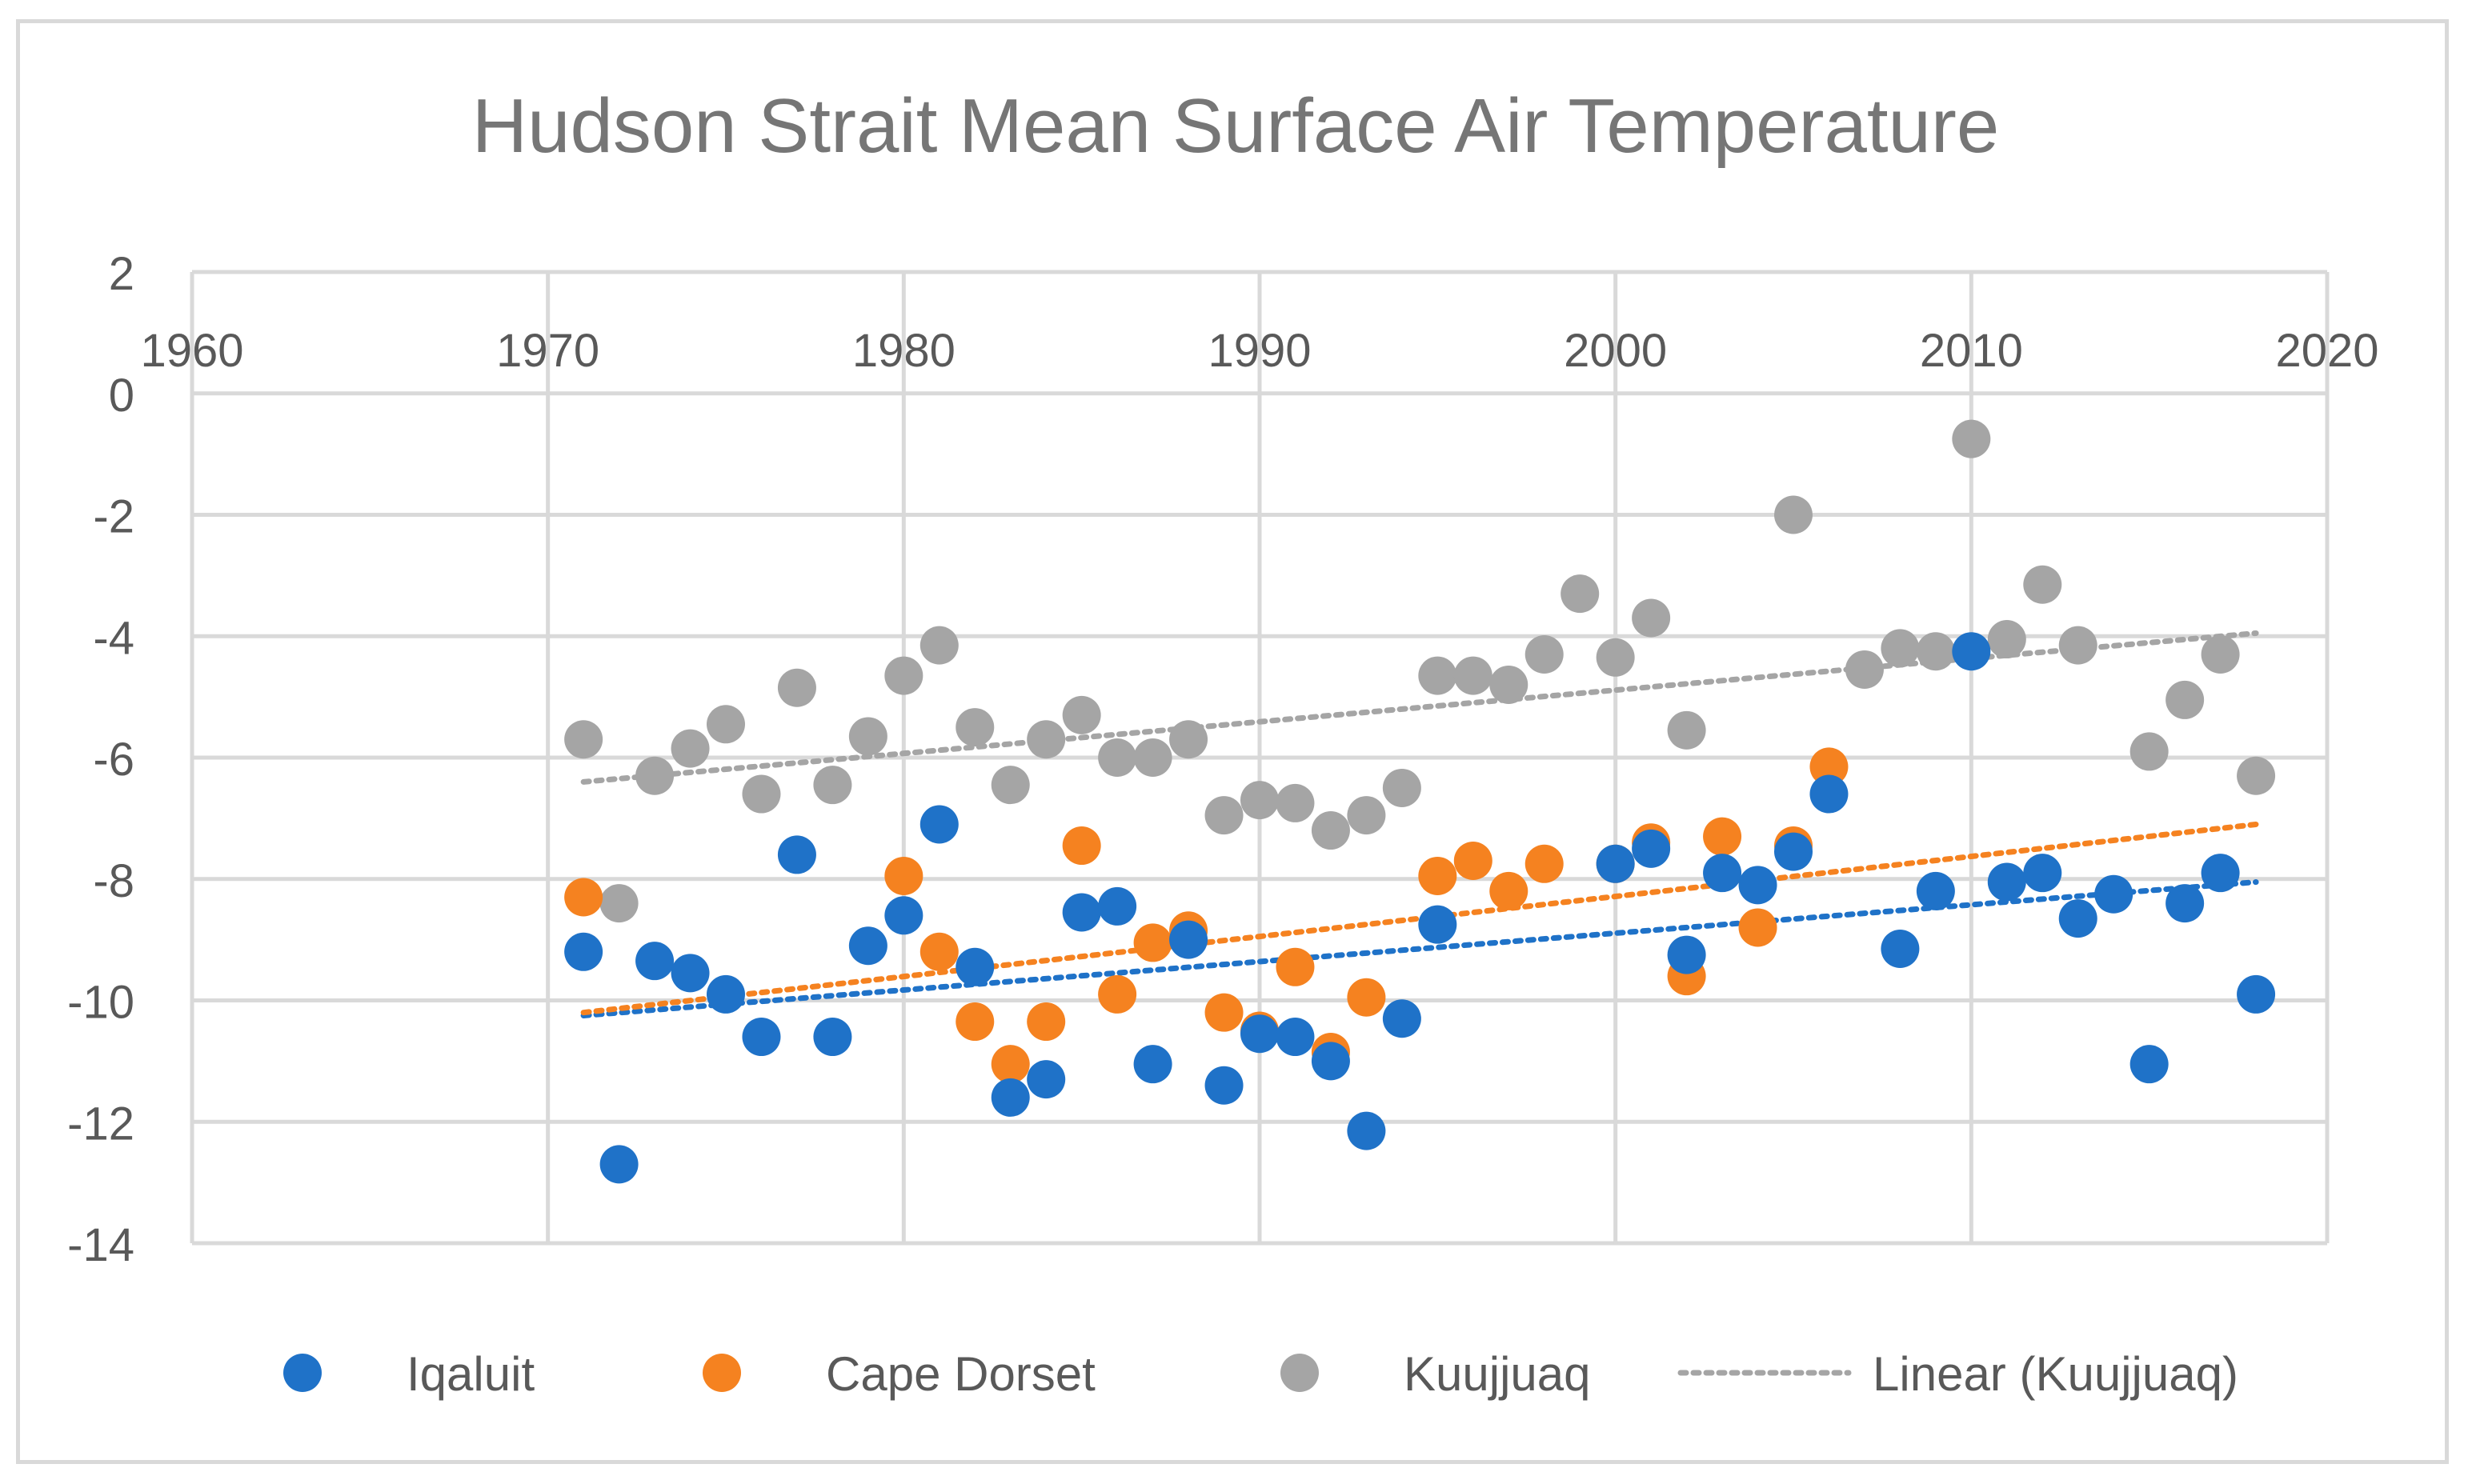 Image resolution: width=2472 pixels, height=1484 pixels. Describe the element at coordinates (904, 351) in the screenshot. I see `x-tick-label: 1980` at that location.